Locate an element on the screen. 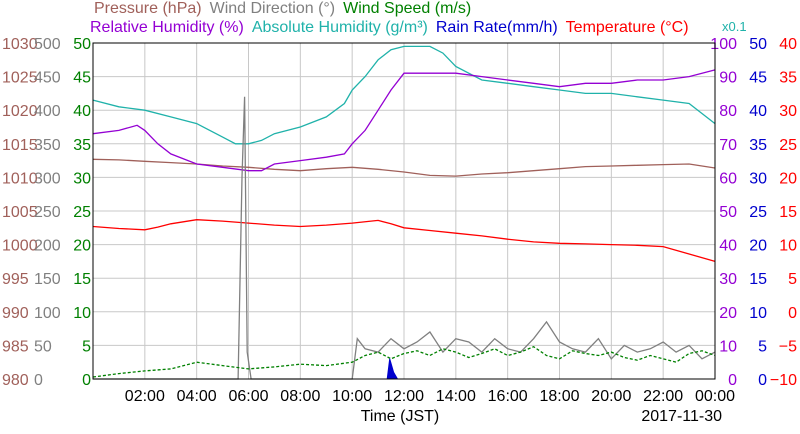 The image size is (800, 434). x-tick-label: 12:00 is located at coordinates (404, 396).